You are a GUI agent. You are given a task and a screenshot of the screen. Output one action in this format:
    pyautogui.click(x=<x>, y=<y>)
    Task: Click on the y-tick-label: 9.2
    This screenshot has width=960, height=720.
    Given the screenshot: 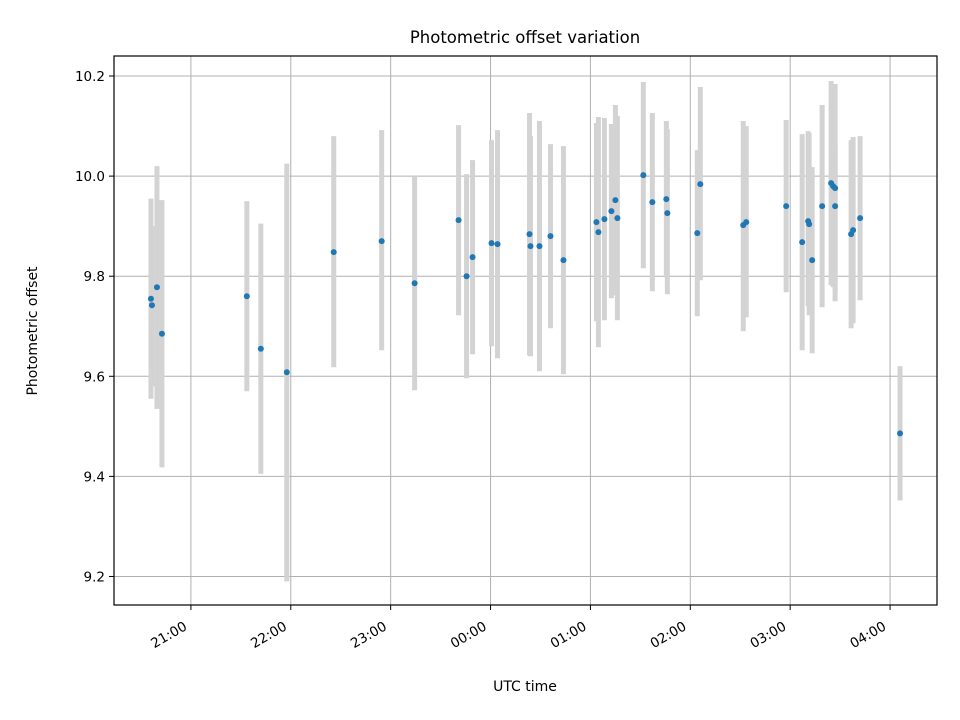 What is the action you would take?
    pyautogui.click(x=94, y=577)
    